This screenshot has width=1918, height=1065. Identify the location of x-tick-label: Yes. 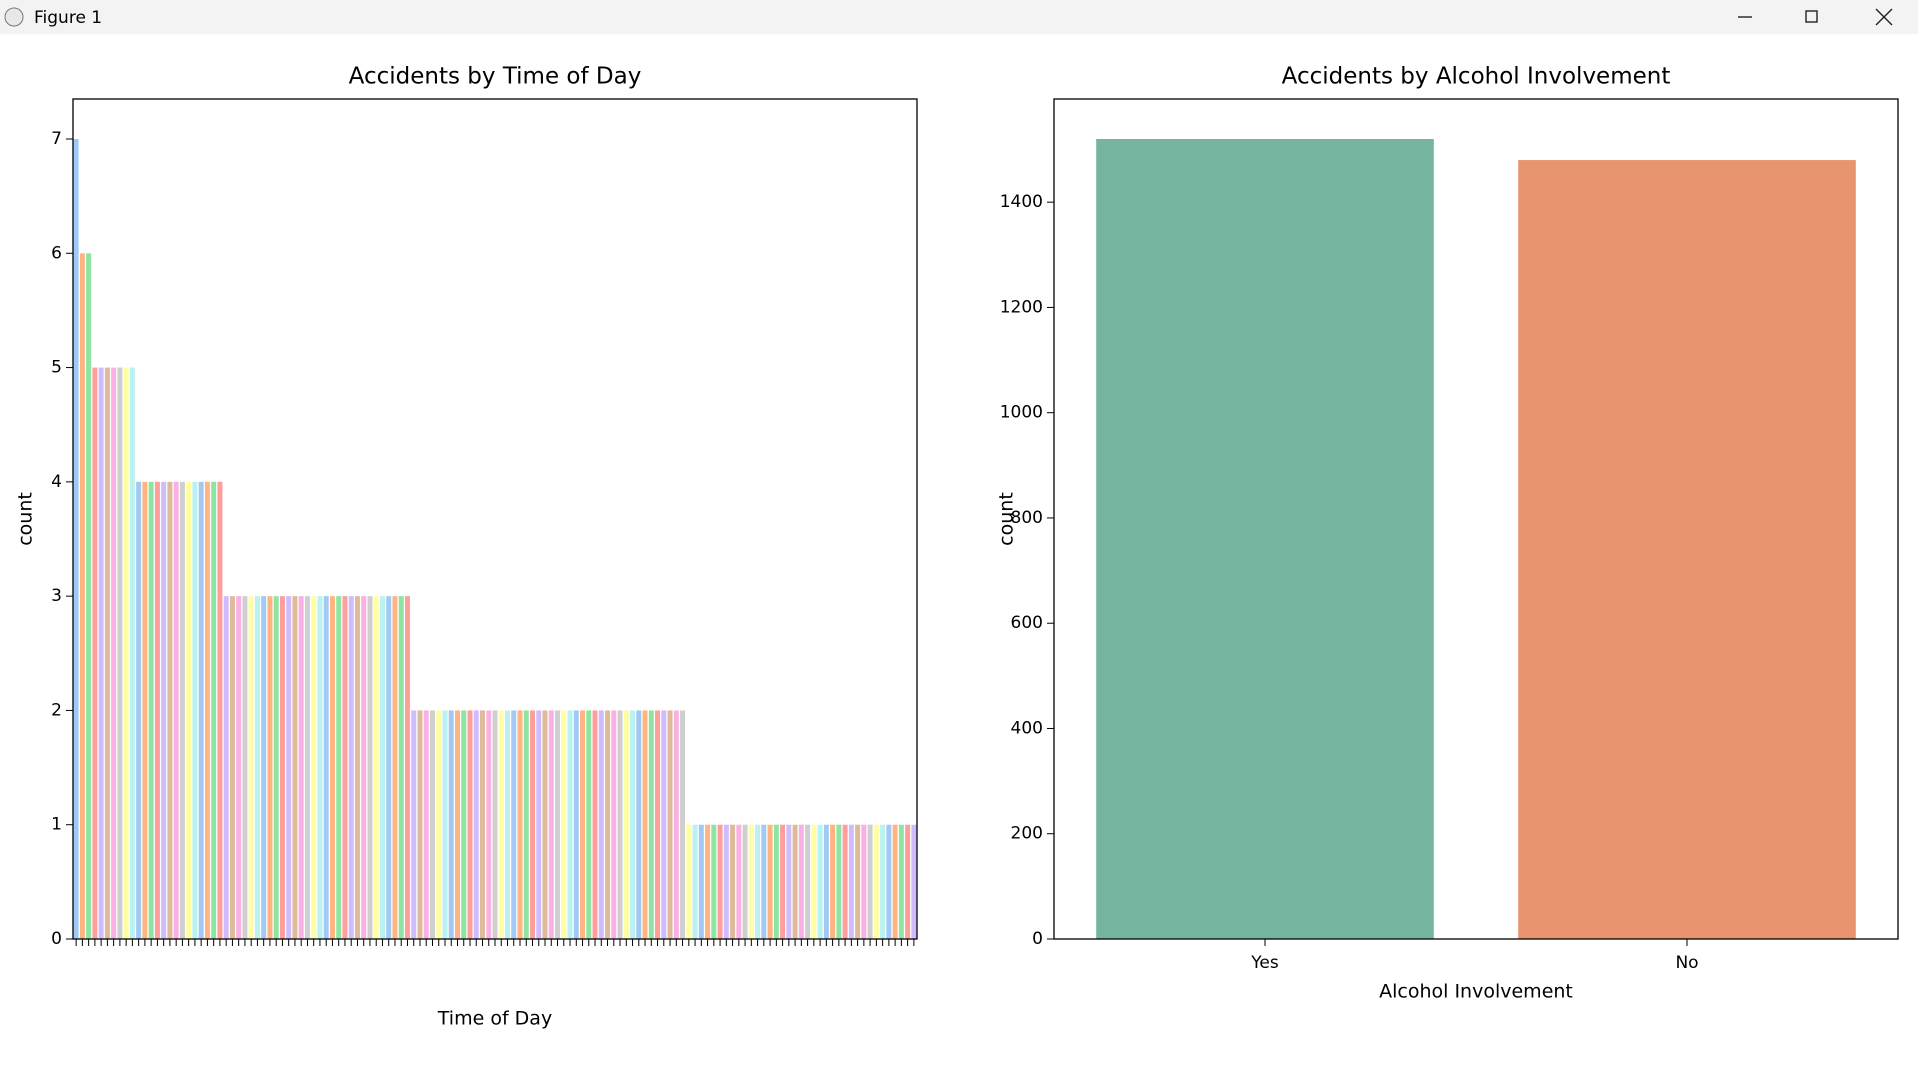
(1264, 963).